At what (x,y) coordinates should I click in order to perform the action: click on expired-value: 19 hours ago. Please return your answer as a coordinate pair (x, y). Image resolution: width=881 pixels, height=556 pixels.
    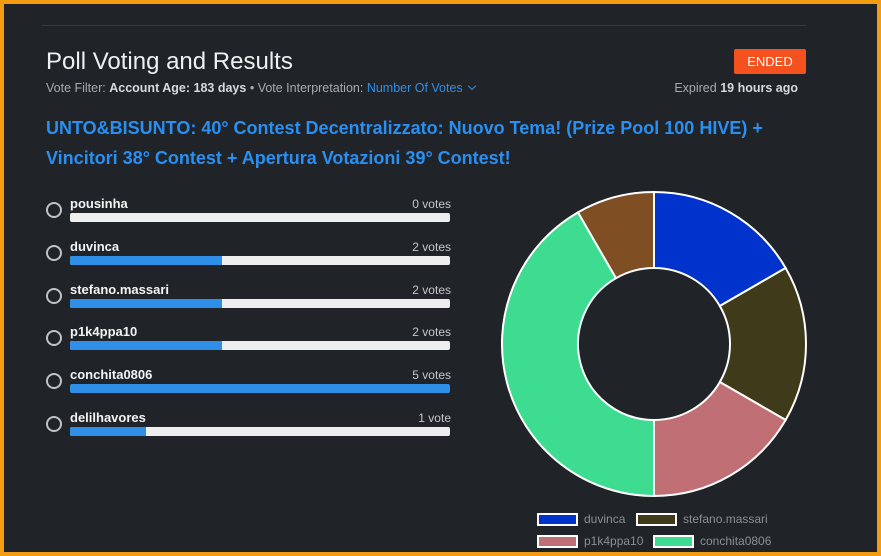
    Looking at the image, I should click on (759, 88).